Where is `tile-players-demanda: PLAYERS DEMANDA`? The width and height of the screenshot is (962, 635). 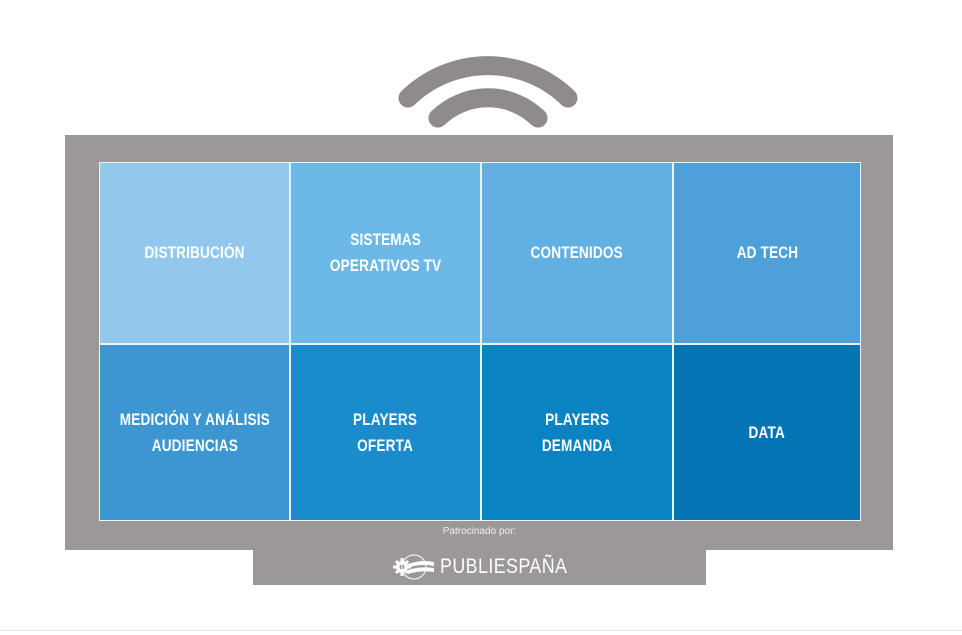
tile-players-demanda: PLAYERS DEMANDA is located at coordinates (577, 432).